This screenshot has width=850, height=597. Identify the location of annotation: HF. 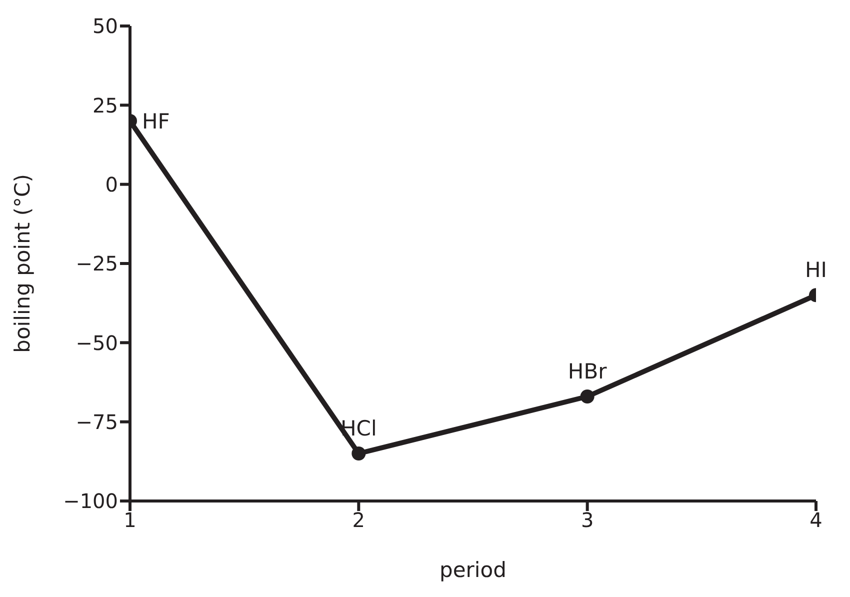
(156, 121).